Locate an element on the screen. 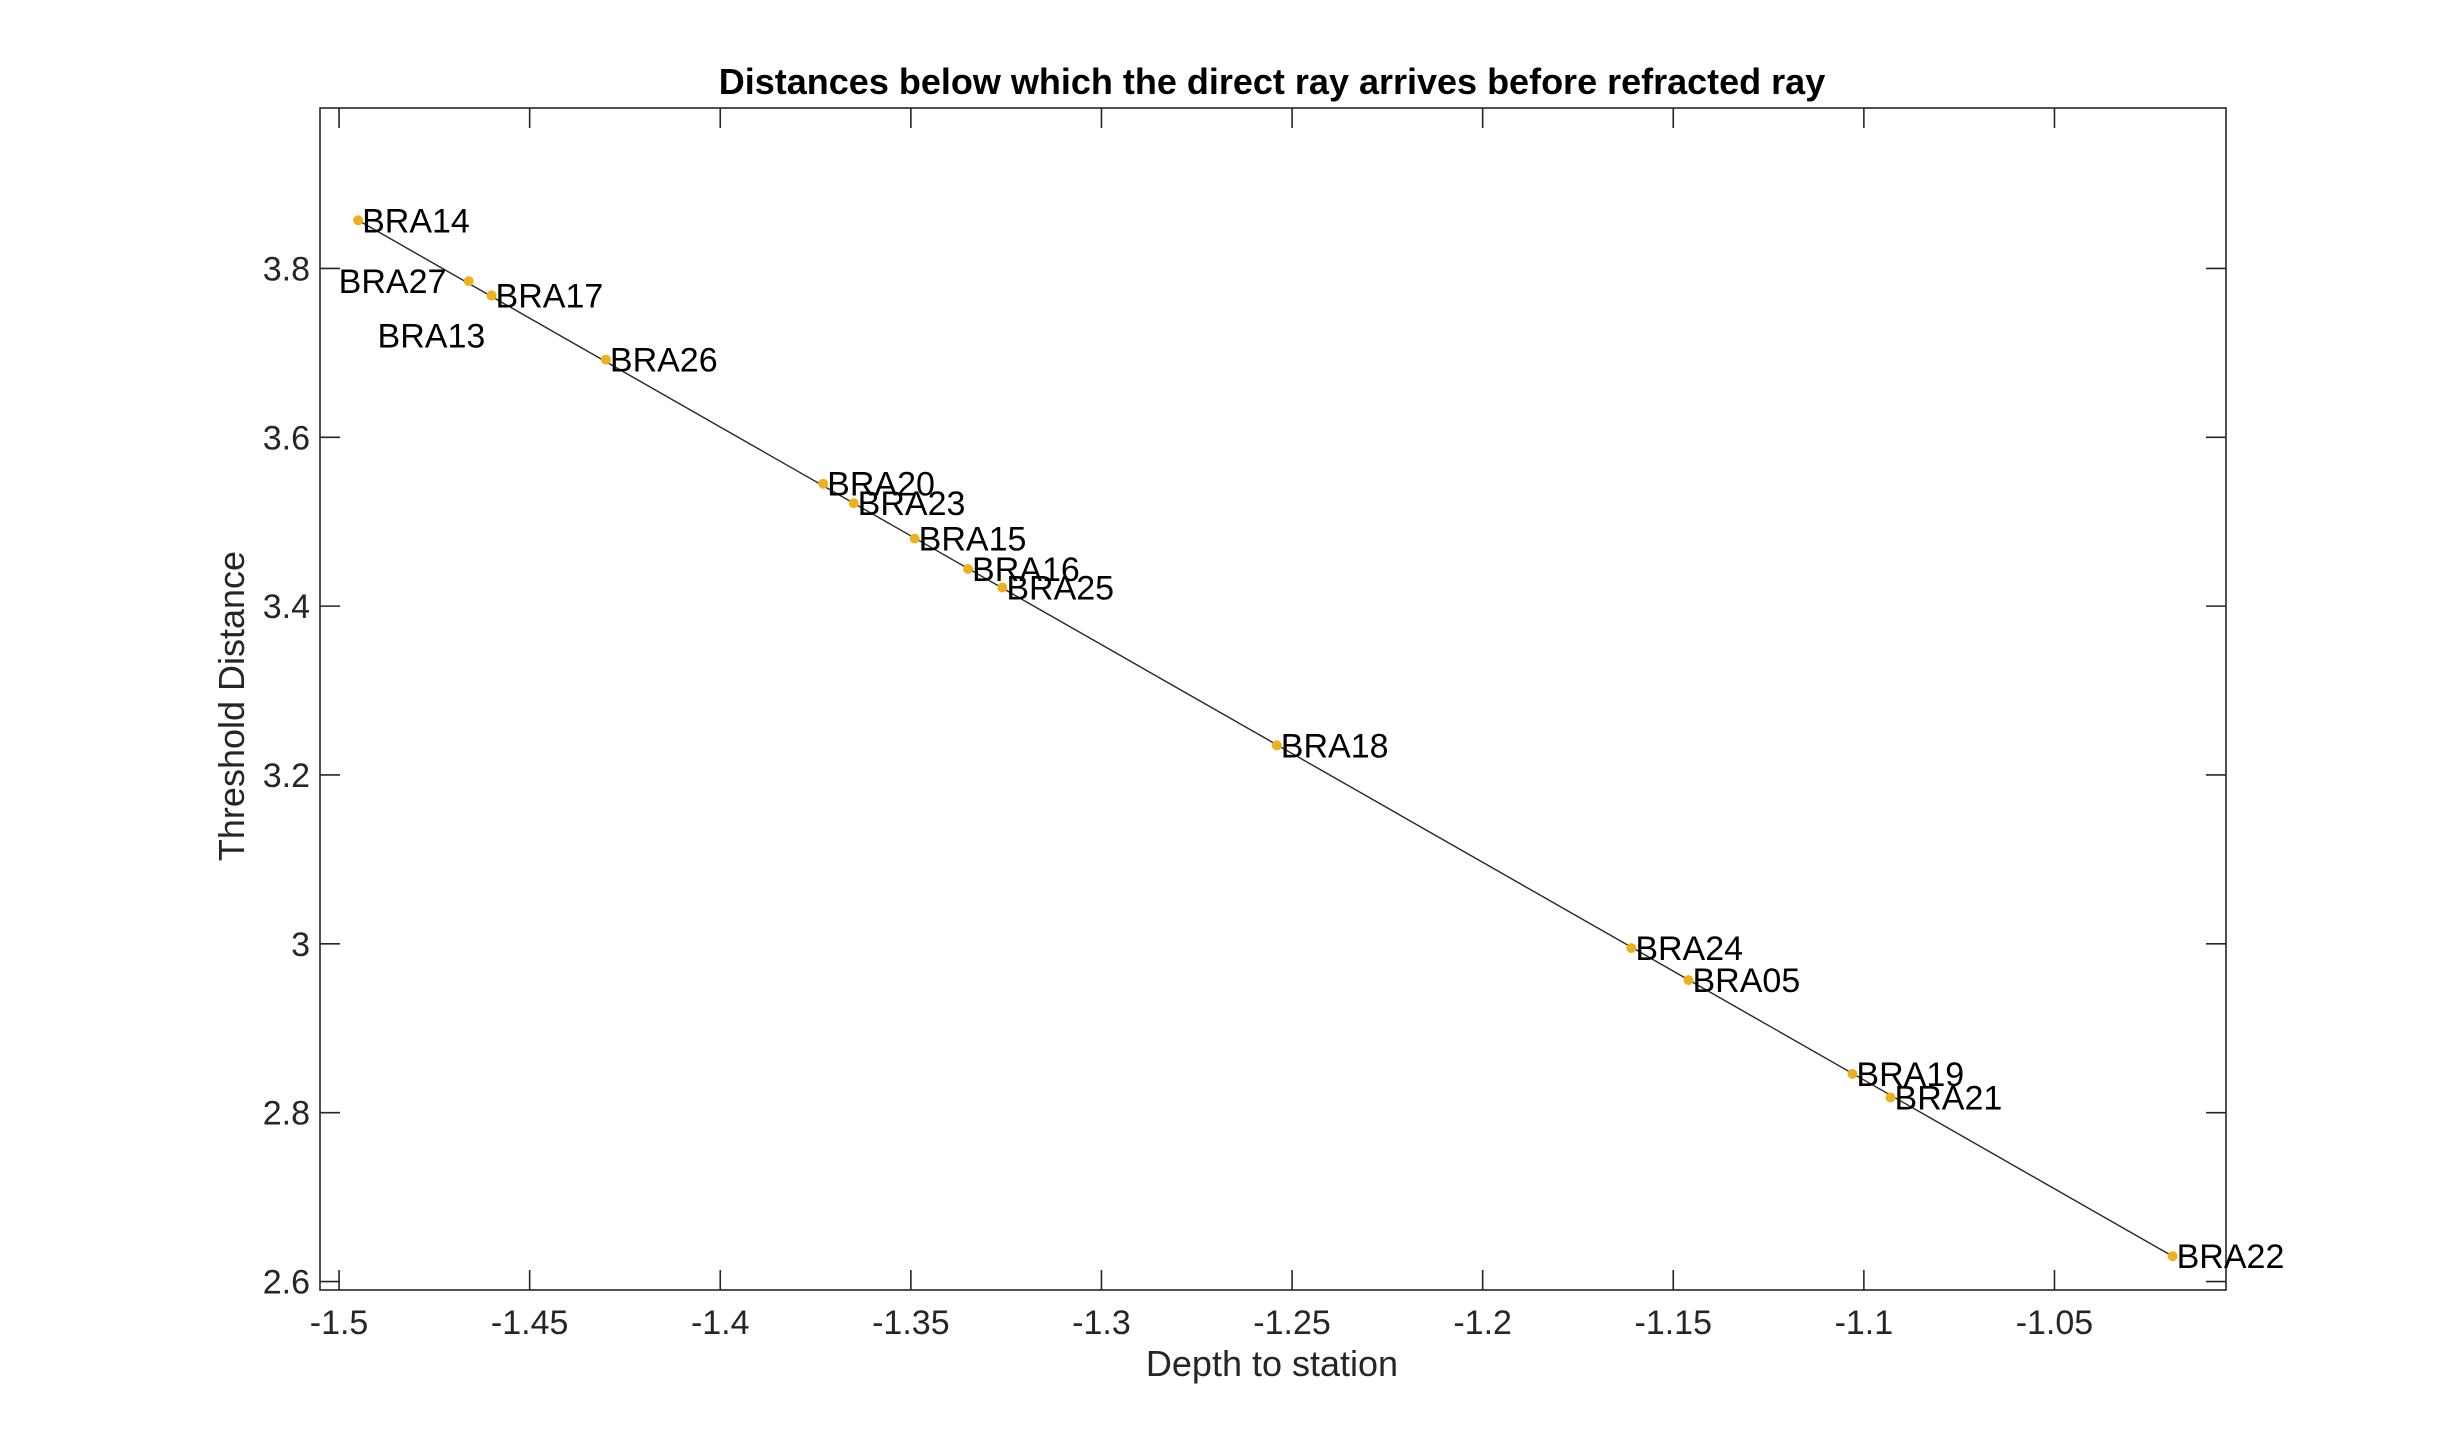 This screenshot has height=1438, width=2444. x-tick-label: -1.45 is located at coordinates (530, 1323).